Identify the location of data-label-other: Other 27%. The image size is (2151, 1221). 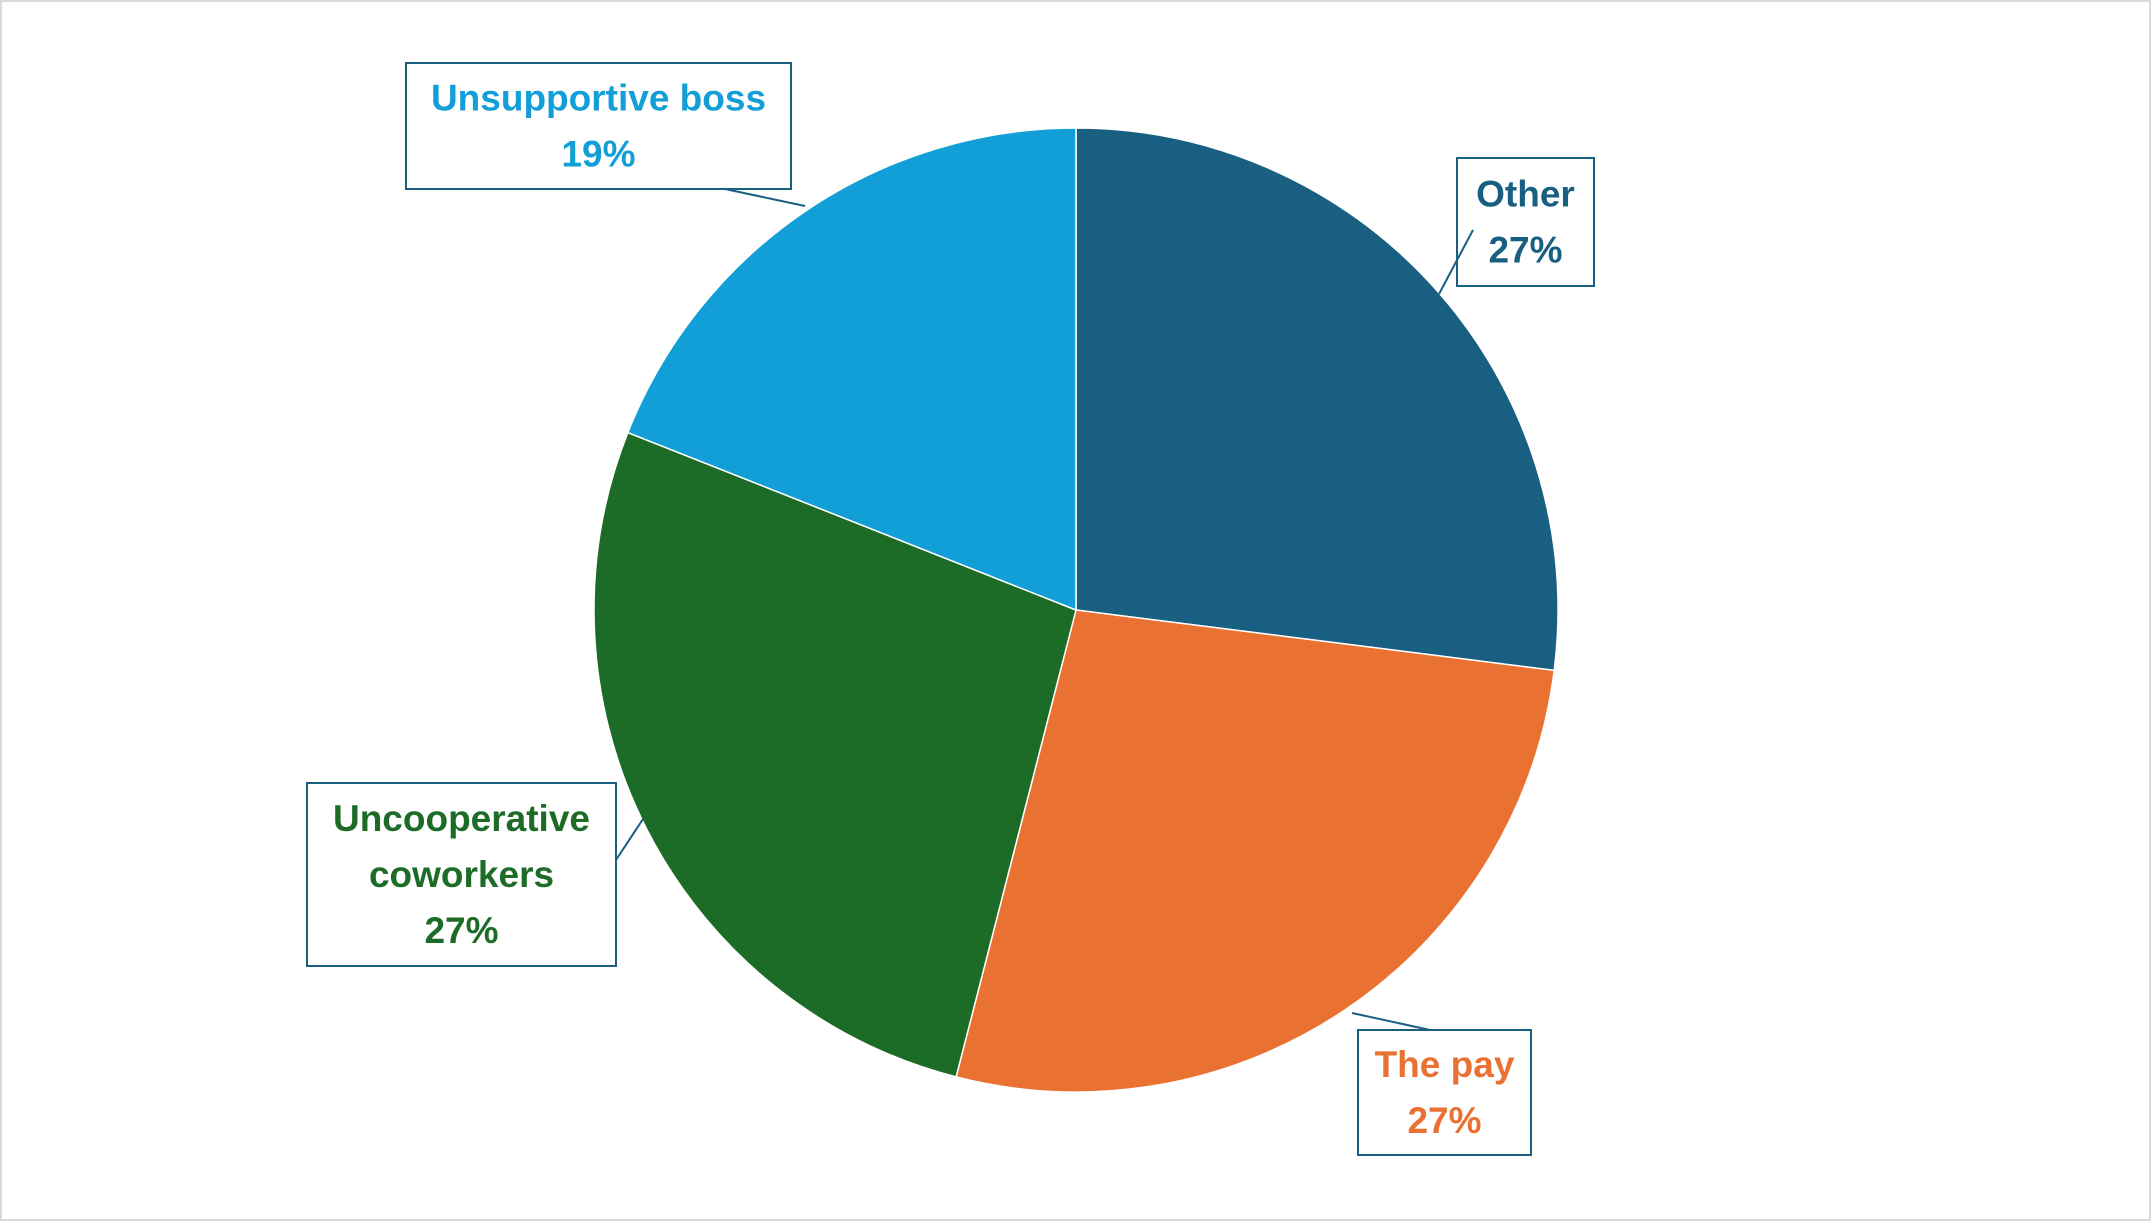
(1516, 226).